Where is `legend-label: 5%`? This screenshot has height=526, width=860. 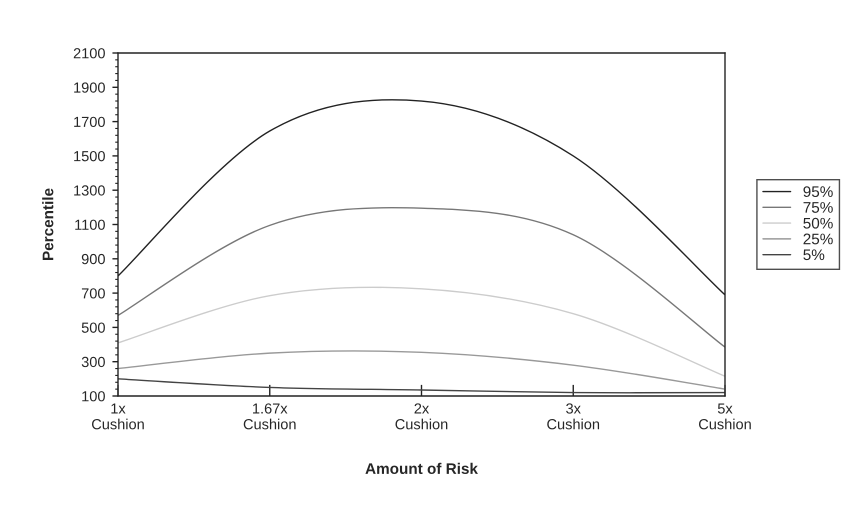 legend-label: 5% is located at coordinates (813, 254).